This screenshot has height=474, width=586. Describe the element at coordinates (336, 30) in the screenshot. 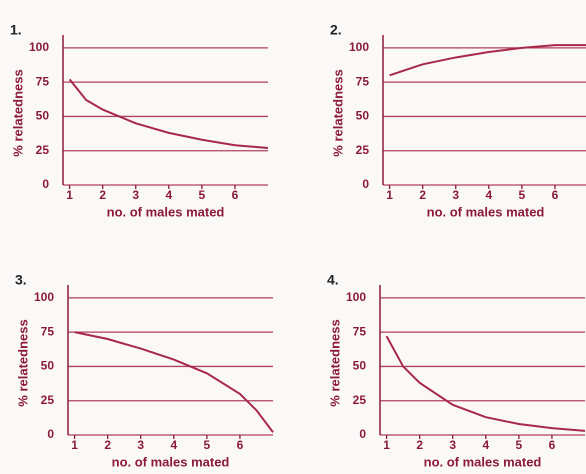

I see `panel-title: 2.` at that location.